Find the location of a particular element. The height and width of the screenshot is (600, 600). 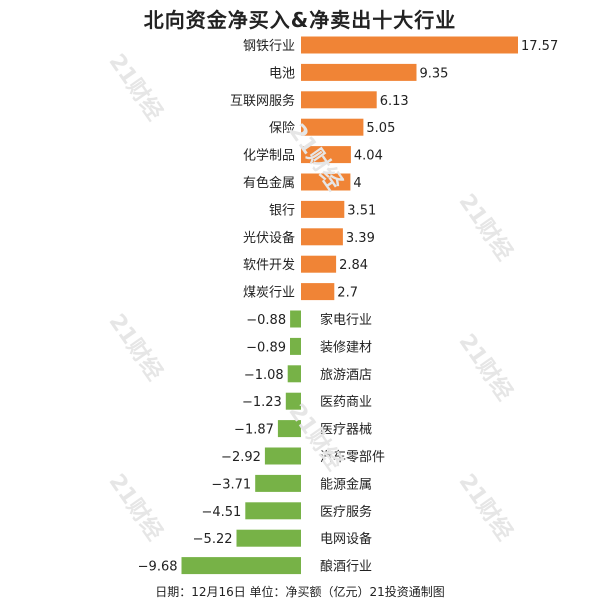

value-label-5: 4.04 is located at coordinates (368, 156).